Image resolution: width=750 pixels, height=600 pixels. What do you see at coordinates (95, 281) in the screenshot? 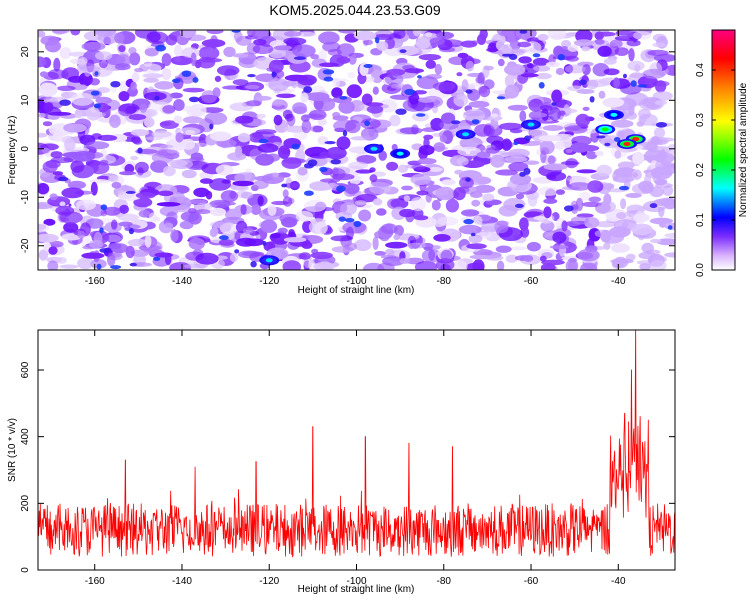
I see `top-x-tick-label: -160` at bounding box center [95, 281].